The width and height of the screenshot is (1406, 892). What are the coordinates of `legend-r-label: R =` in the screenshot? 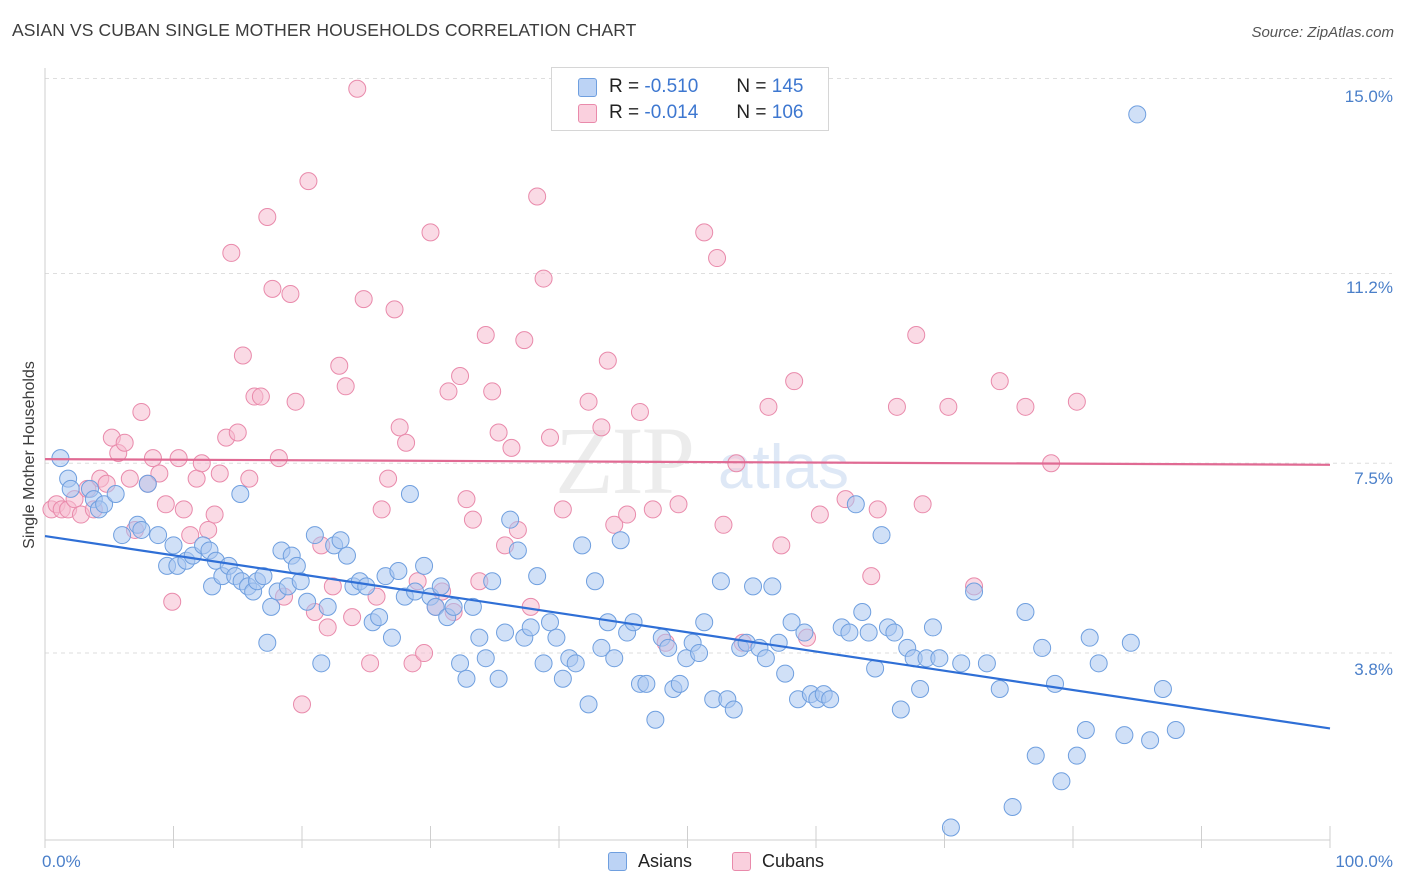 It's located at (624, 86).